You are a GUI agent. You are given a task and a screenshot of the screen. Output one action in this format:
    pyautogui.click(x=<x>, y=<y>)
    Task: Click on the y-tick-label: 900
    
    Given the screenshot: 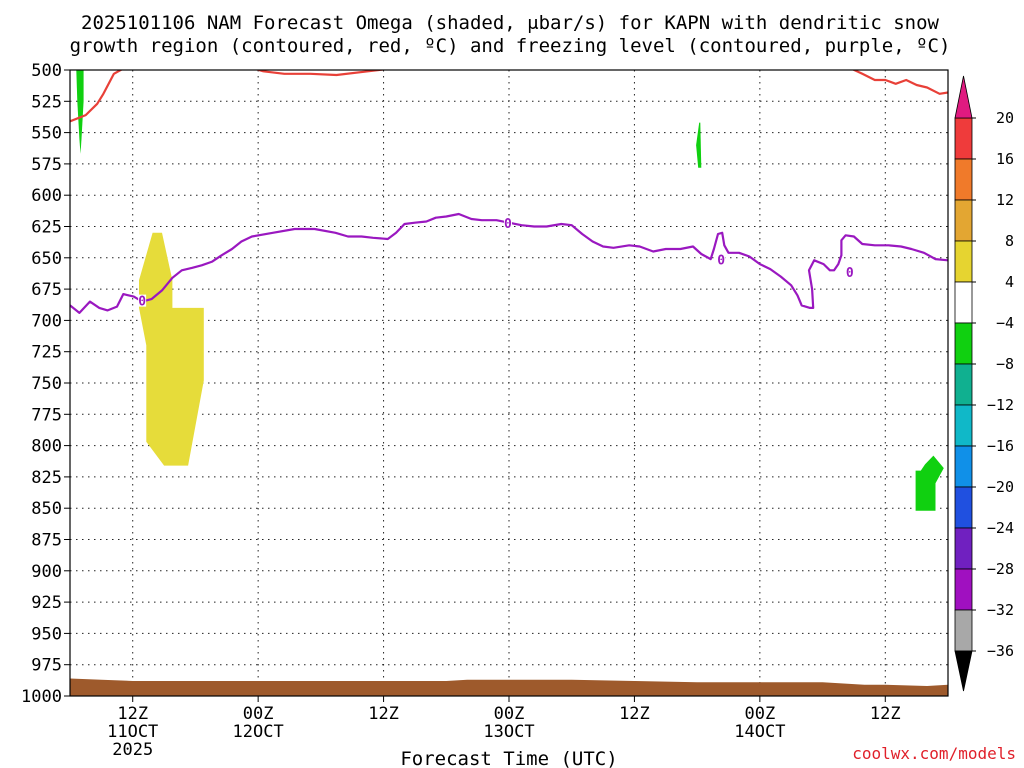 What is the action you would take?
    pyautogui.click(x=46, y=572)
    